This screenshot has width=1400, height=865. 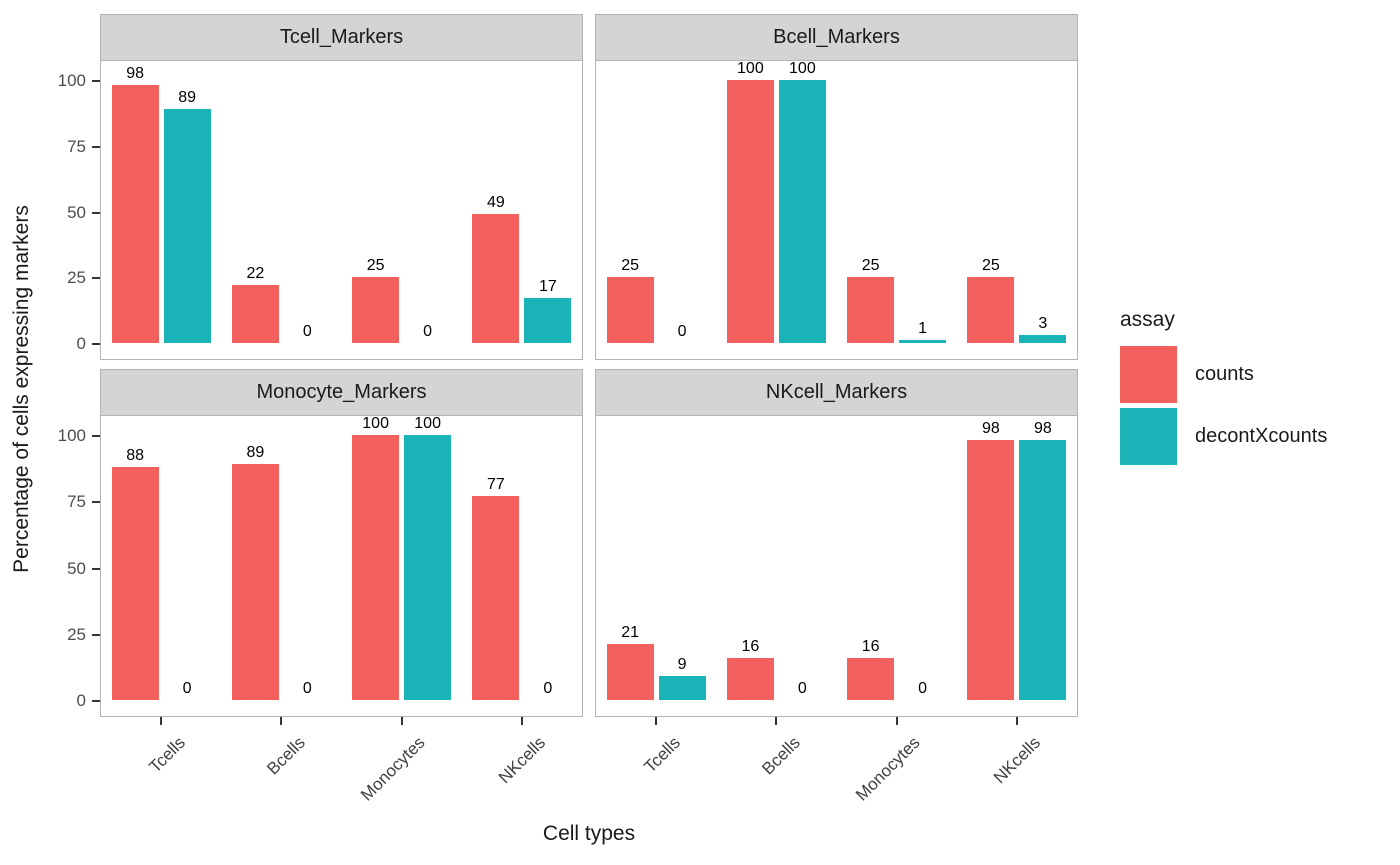 What do you see at coordinates (21, 389) in the screenshot?
I see `y-axis-title: Percentage of cells expressing markers` at bounding box center [21, 389].